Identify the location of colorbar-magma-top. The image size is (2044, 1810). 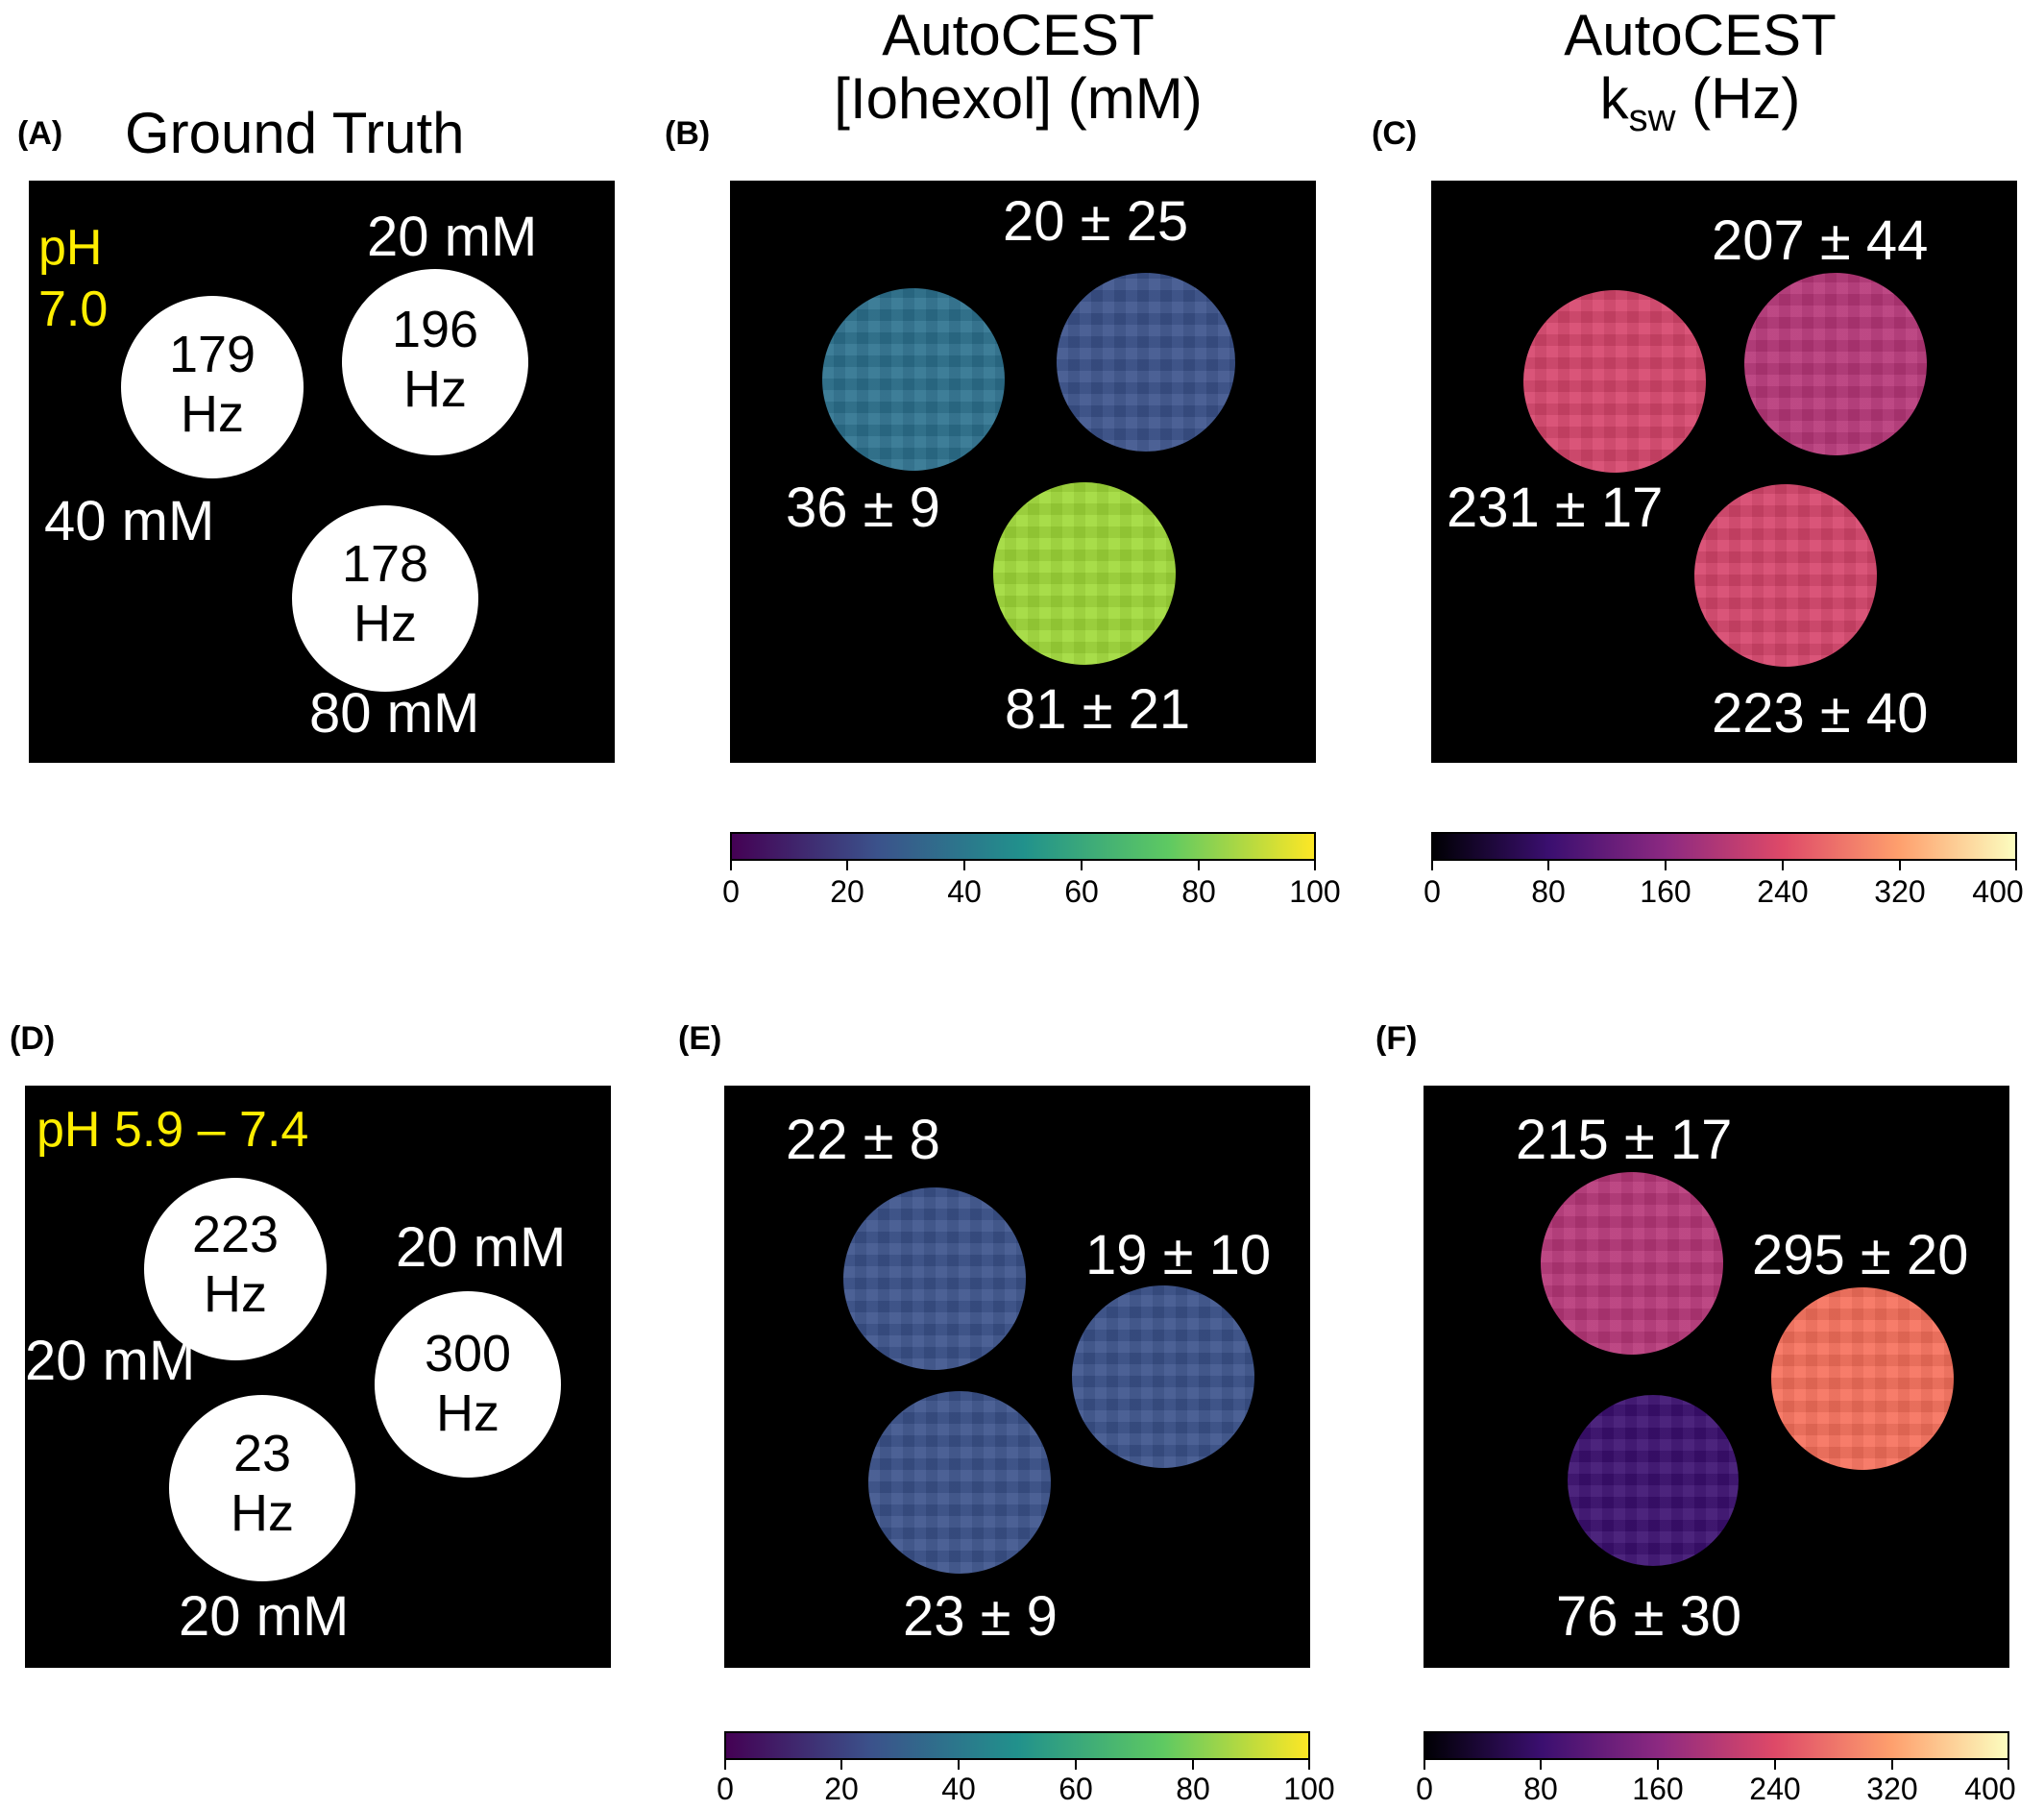
(1724, 847).